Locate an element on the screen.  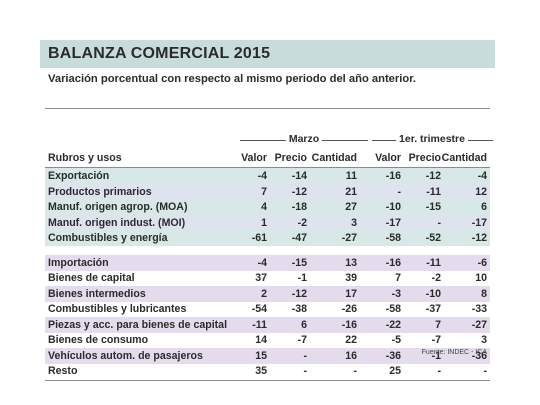
cell-valor-trimestre: -22 is located at coordinates (393, 324).